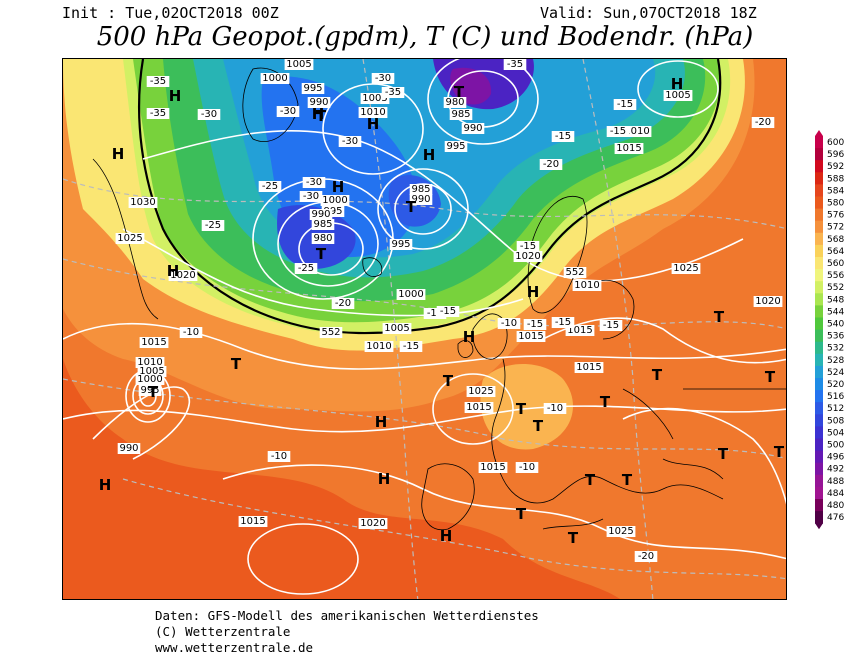 The width and height of the screenshot is (850, 657). I want to click on temperature-isotherm-label: -35, so click(158, 113).